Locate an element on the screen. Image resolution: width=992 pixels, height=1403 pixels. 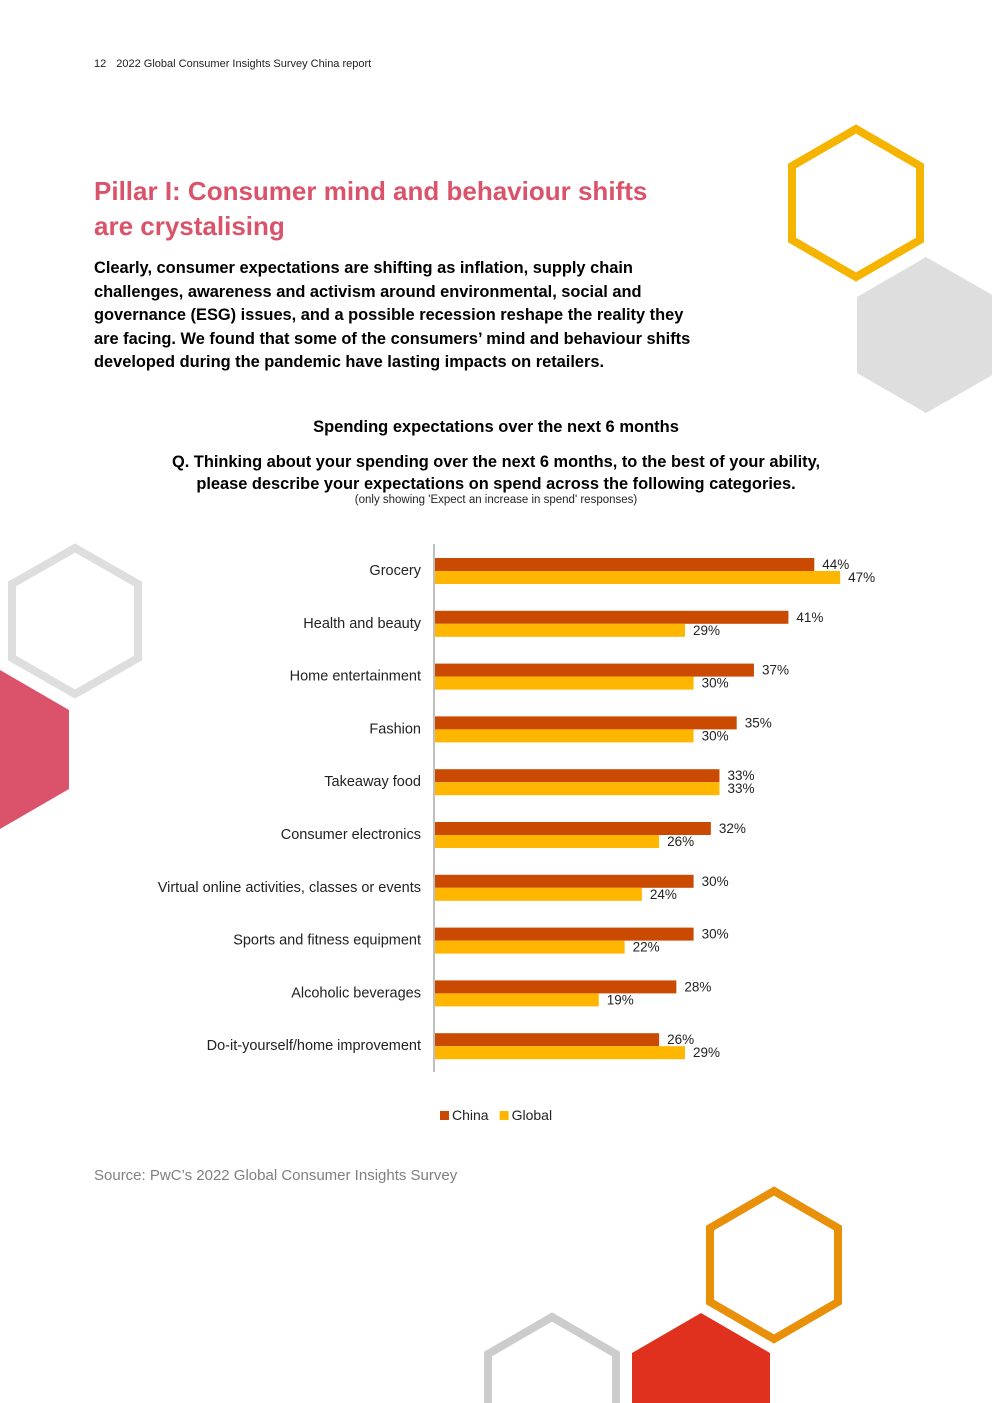
data-label-china: 35% is located at coordinates (758, 722).